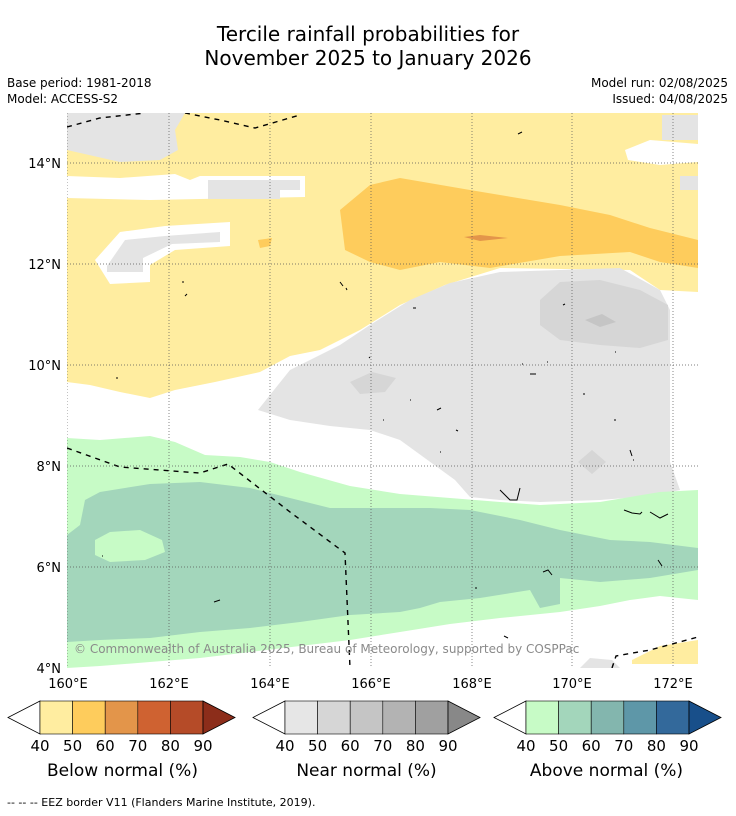  What do you see at coordinates (122, 771) in the screenshot?
I see `below-normal-title: Below normal (%)` at bounding box center [122, 771].